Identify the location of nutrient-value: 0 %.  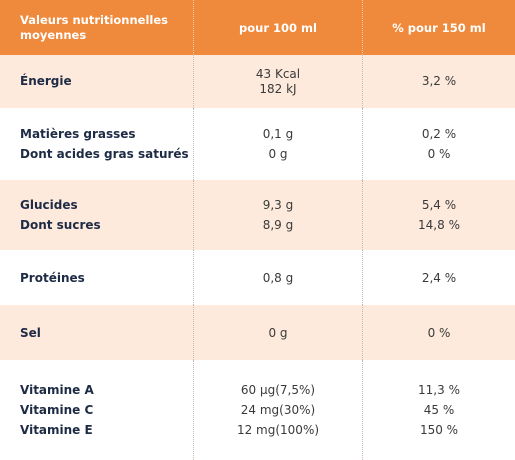
(438, 332).